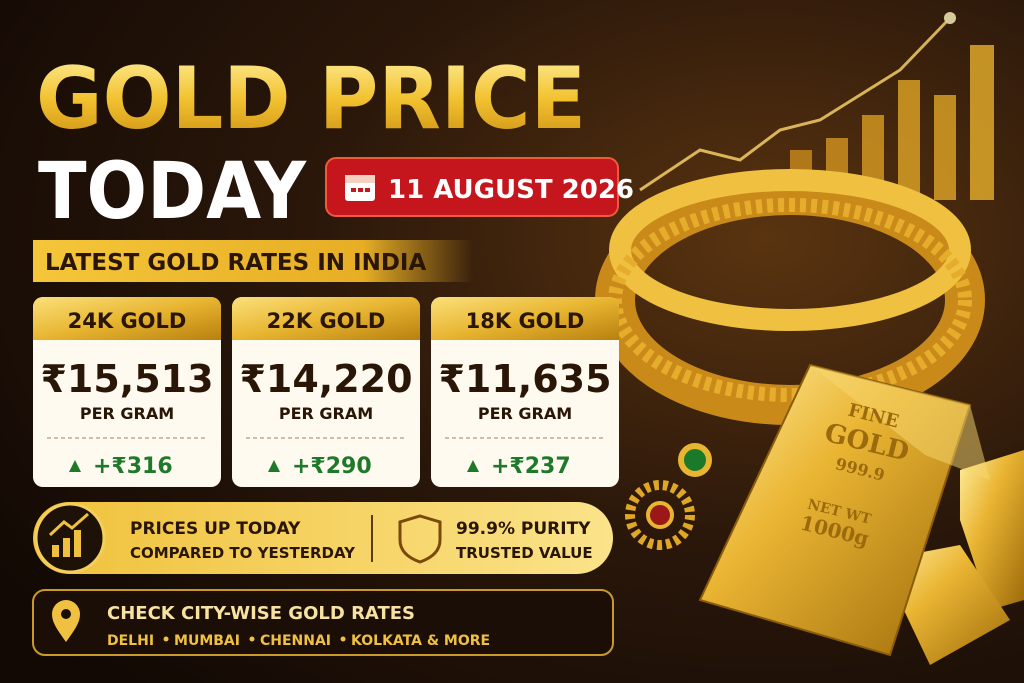 Image resolution: width=1024 pixels, height=683 pixels. What do you see at coordinates (207, 641) in the screenshot?
I see `city-name: MUMBAI` at bounding box center [207, 641].